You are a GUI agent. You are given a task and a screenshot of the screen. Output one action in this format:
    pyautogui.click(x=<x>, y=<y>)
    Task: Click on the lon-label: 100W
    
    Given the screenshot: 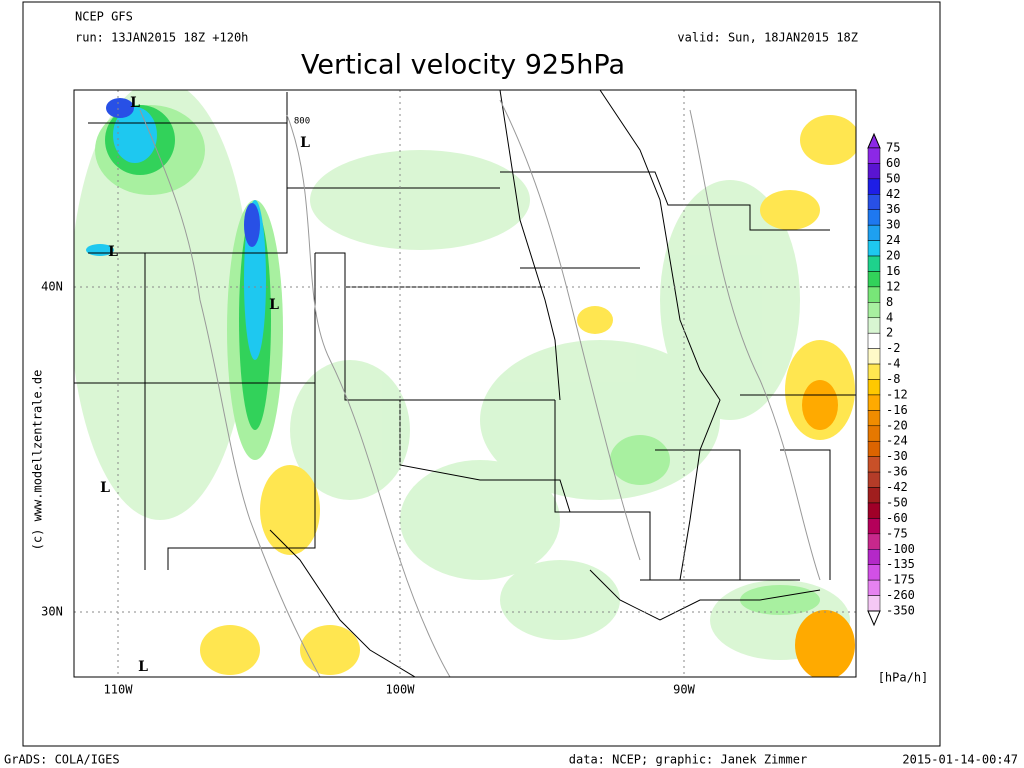 What is the action you would take?
    pyautogui.click(x=401, y=690)
    